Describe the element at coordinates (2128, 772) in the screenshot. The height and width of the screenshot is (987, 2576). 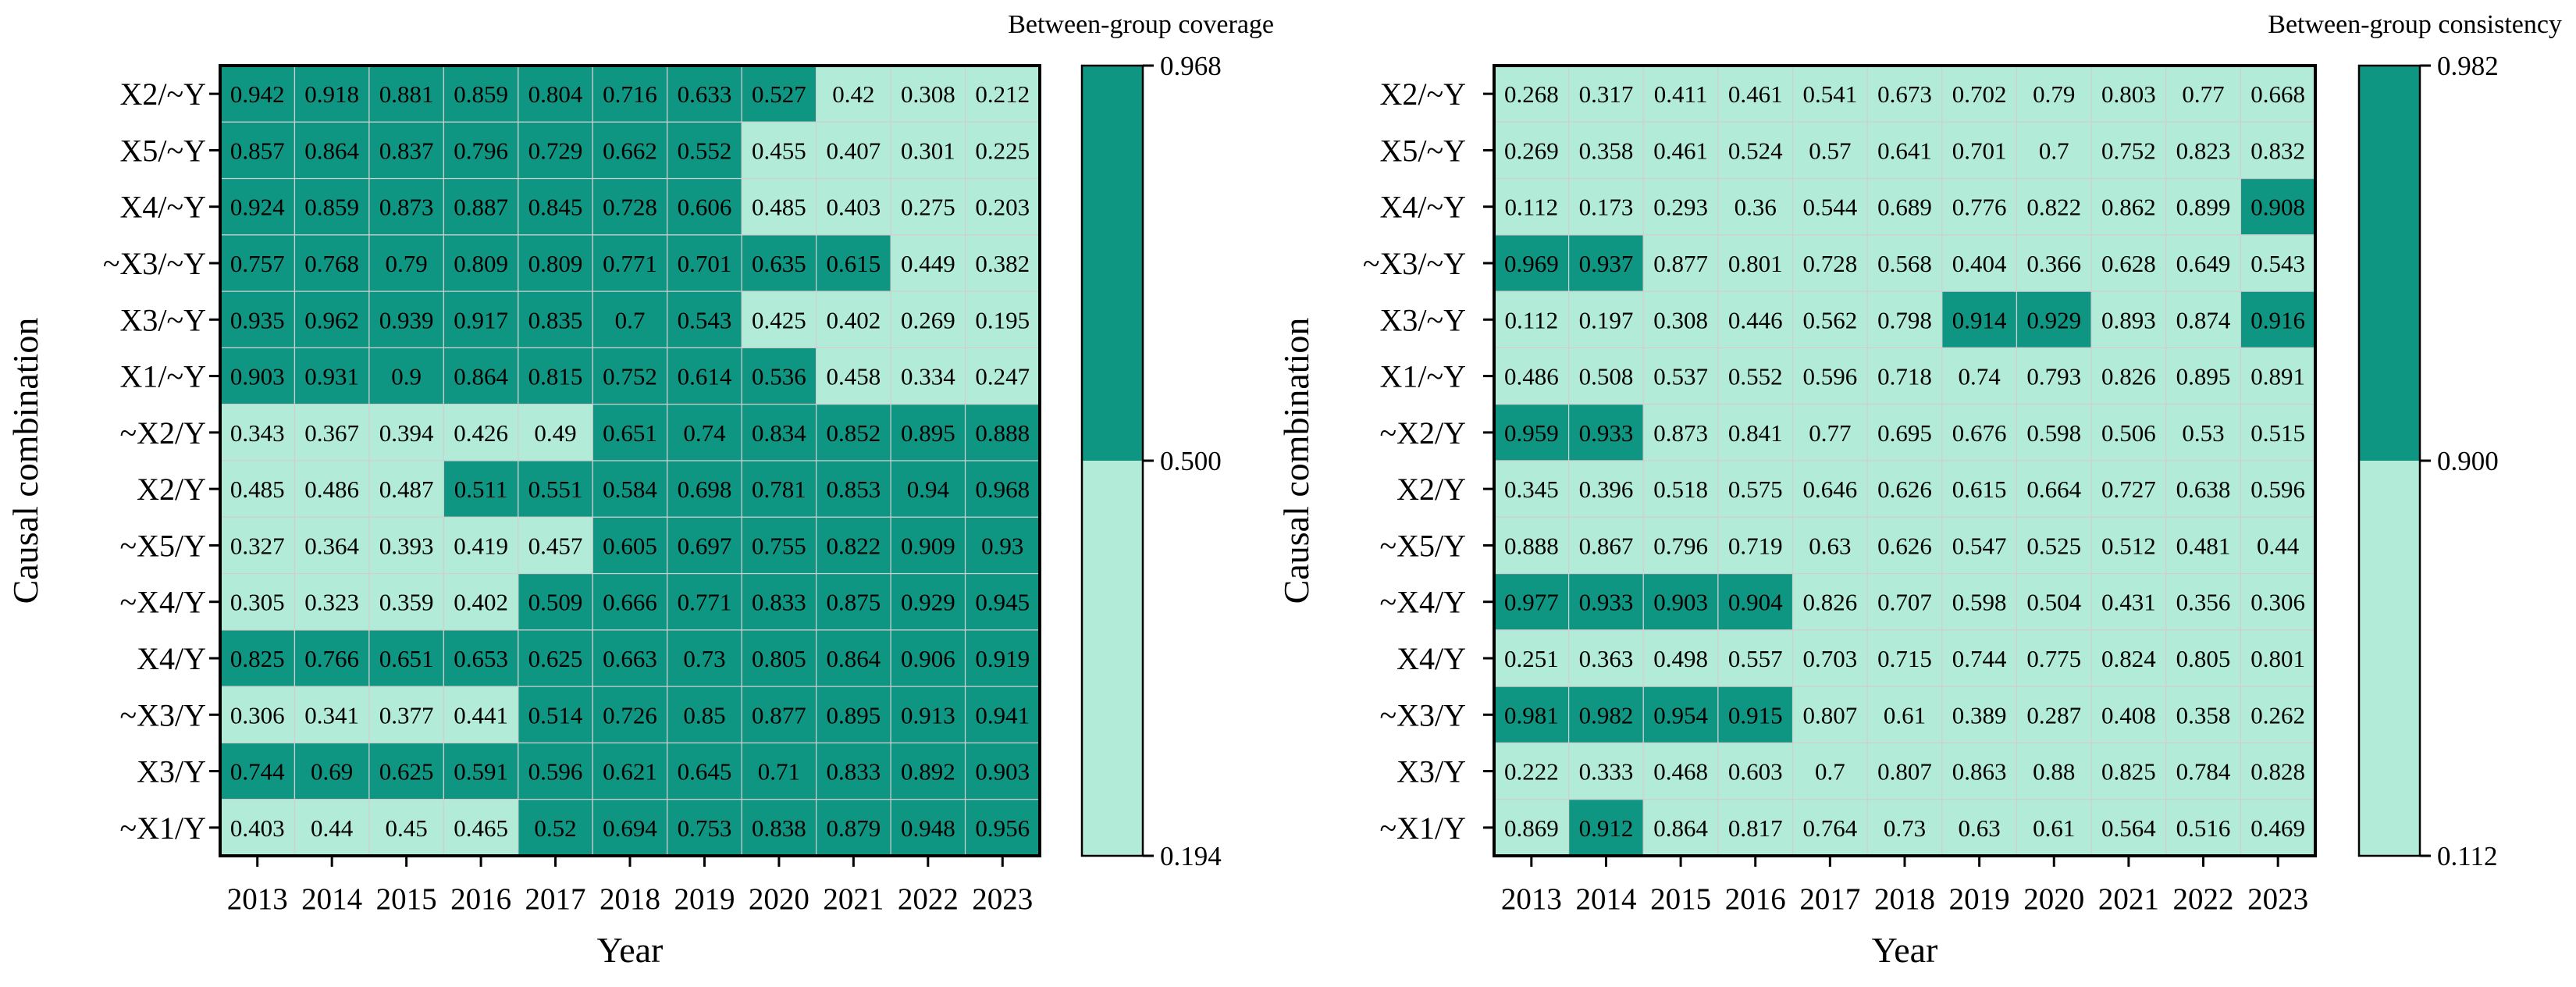
I see `cell-value-label: 0.825` at that location.